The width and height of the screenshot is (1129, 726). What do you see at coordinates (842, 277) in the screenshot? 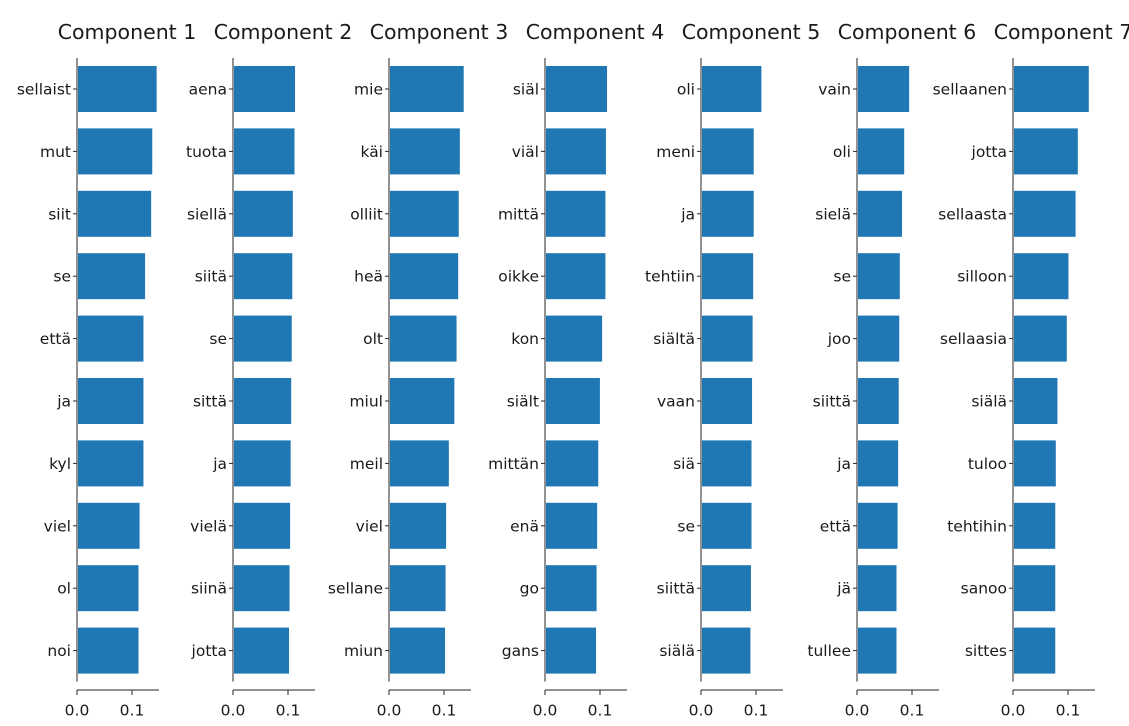
I see `component-6-label-4: se` at bounding box center [842, 277].